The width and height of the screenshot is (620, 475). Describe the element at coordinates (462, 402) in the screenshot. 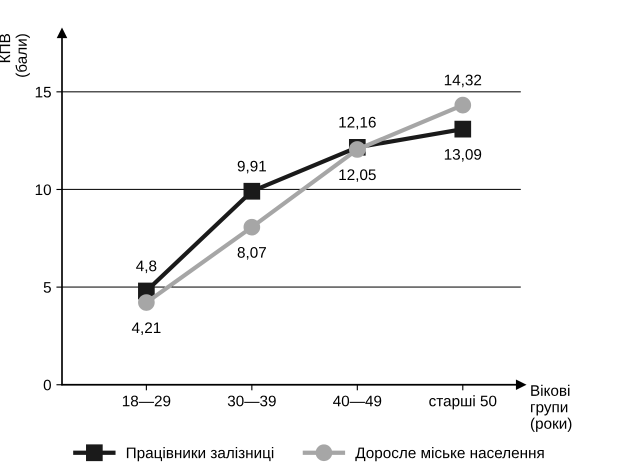

I see `x-tick-label: старші 50` at that location.